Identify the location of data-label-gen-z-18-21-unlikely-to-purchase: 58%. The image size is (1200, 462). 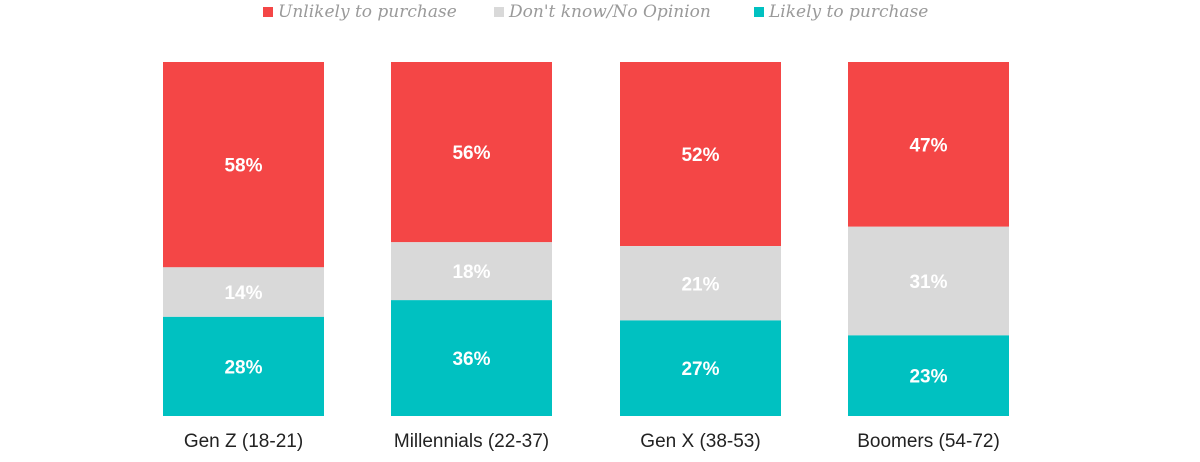
(243, 166).